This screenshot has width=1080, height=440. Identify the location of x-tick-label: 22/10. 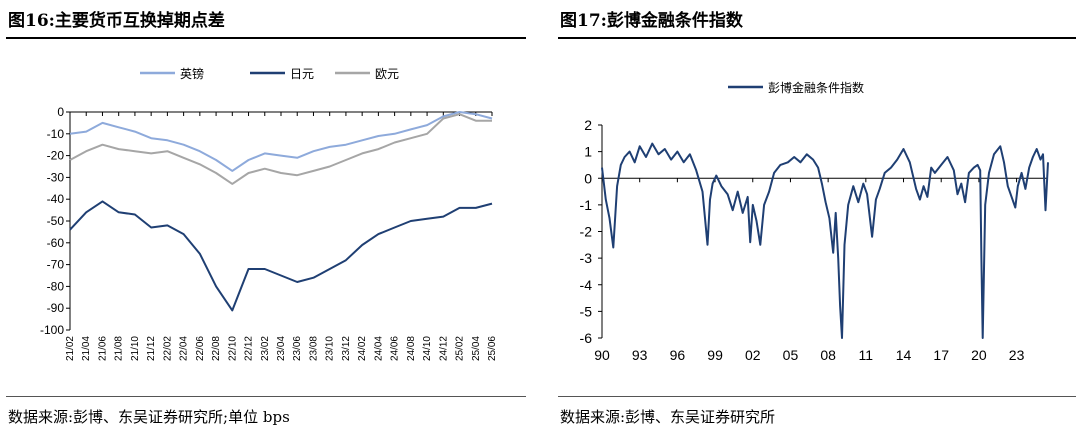
(232, 348).